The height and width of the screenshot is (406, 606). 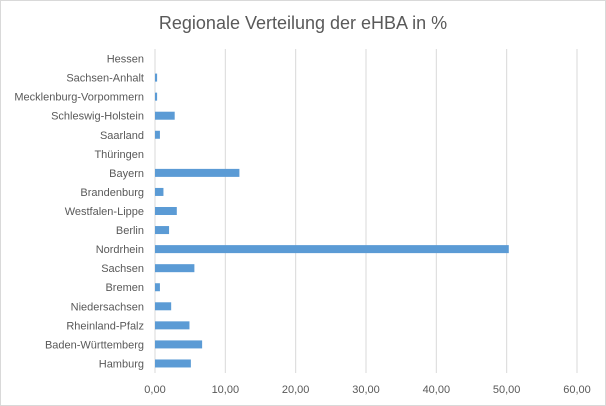 What do you see at coordinates (577, 390) in the screenshot?
I see `x-tick-label: 60,00` at bounding box center [577, 390].